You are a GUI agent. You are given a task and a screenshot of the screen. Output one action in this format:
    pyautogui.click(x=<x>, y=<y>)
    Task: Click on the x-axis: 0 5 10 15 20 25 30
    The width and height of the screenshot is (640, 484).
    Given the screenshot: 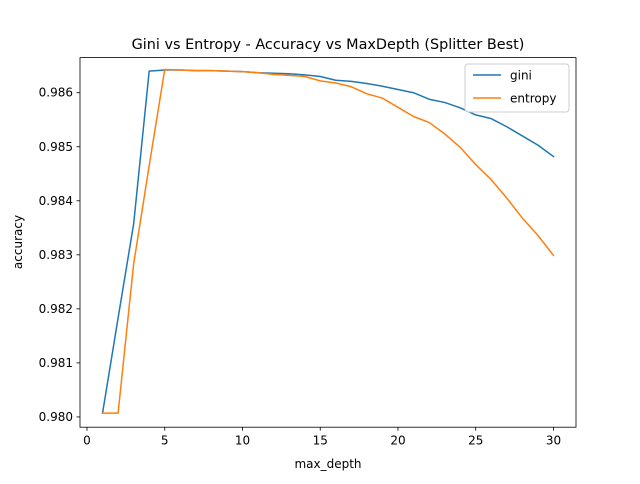 What is the action you would take?
    pyautogui.click(x=322, y=437)
    